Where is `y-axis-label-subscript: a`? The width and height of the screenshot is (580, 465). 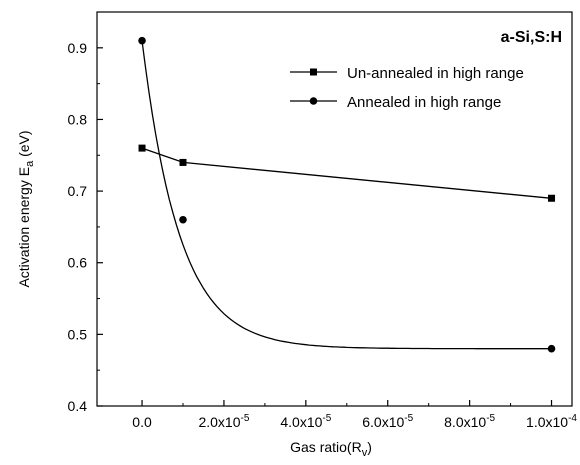 y-axis-label-subscript: a is located at coordinates (30, 163).